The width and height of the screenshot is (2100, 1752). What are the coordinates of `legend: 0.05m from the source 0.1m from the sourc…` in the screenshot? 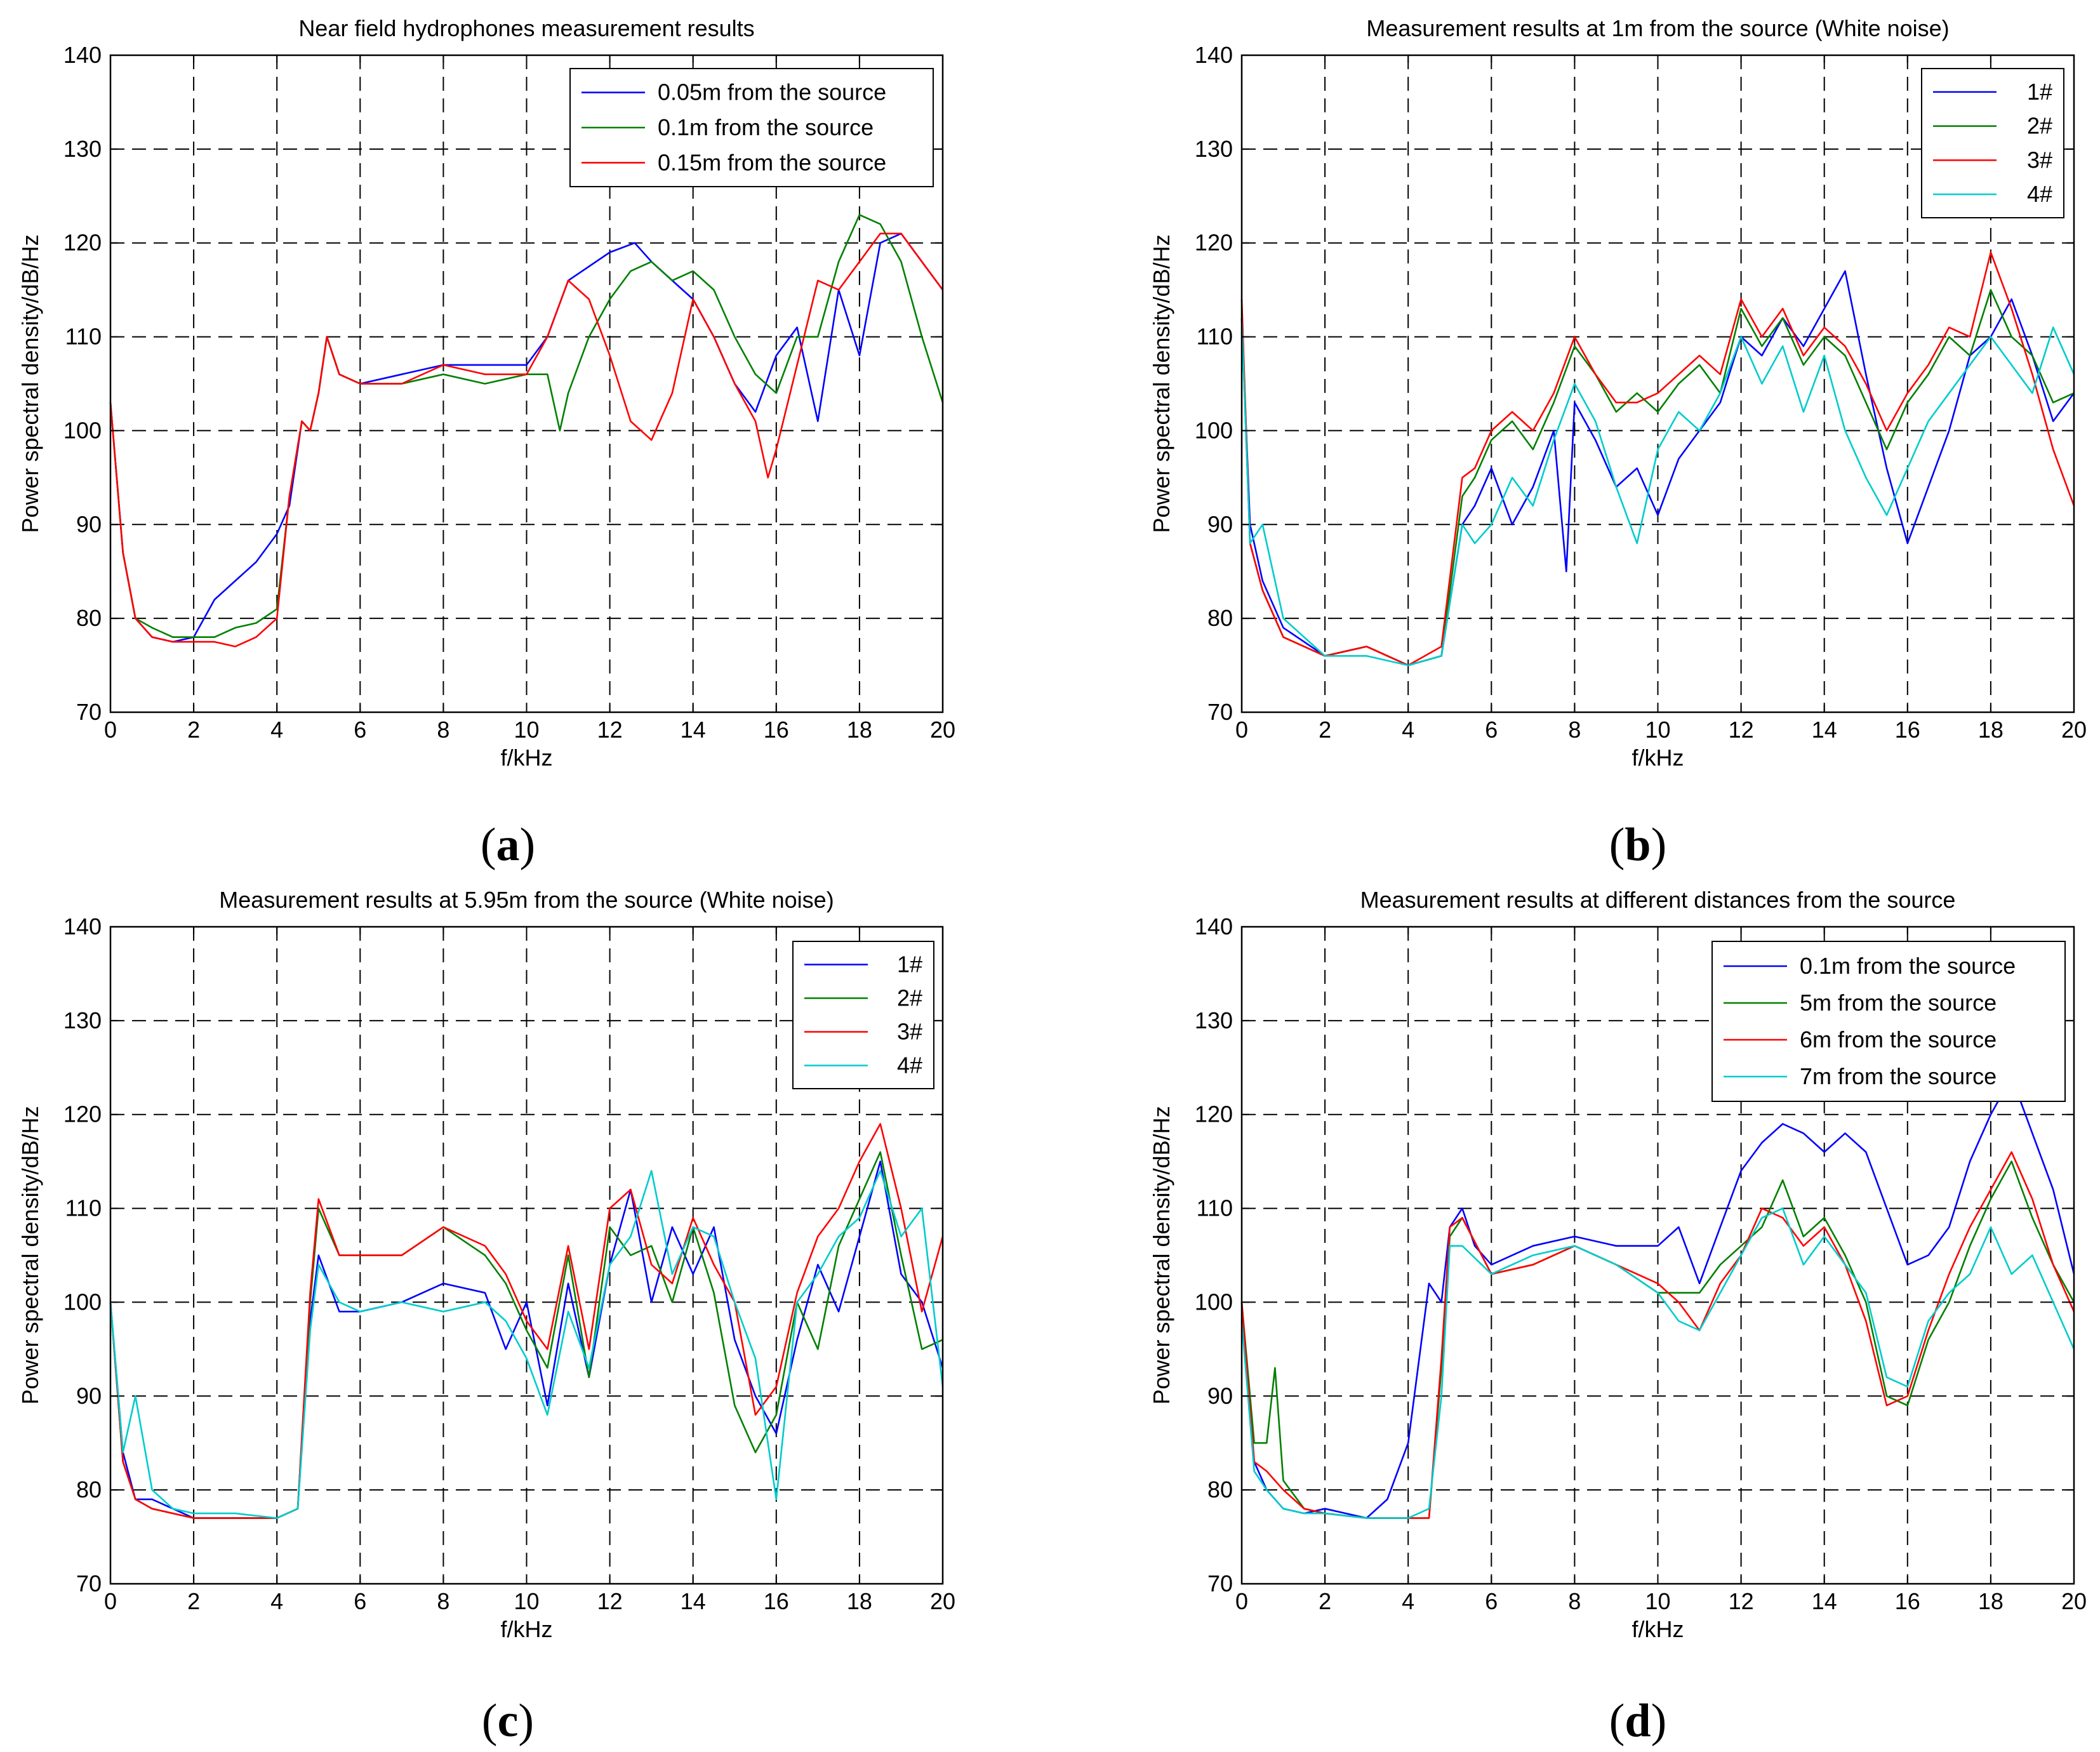 It's located at (751, 128).